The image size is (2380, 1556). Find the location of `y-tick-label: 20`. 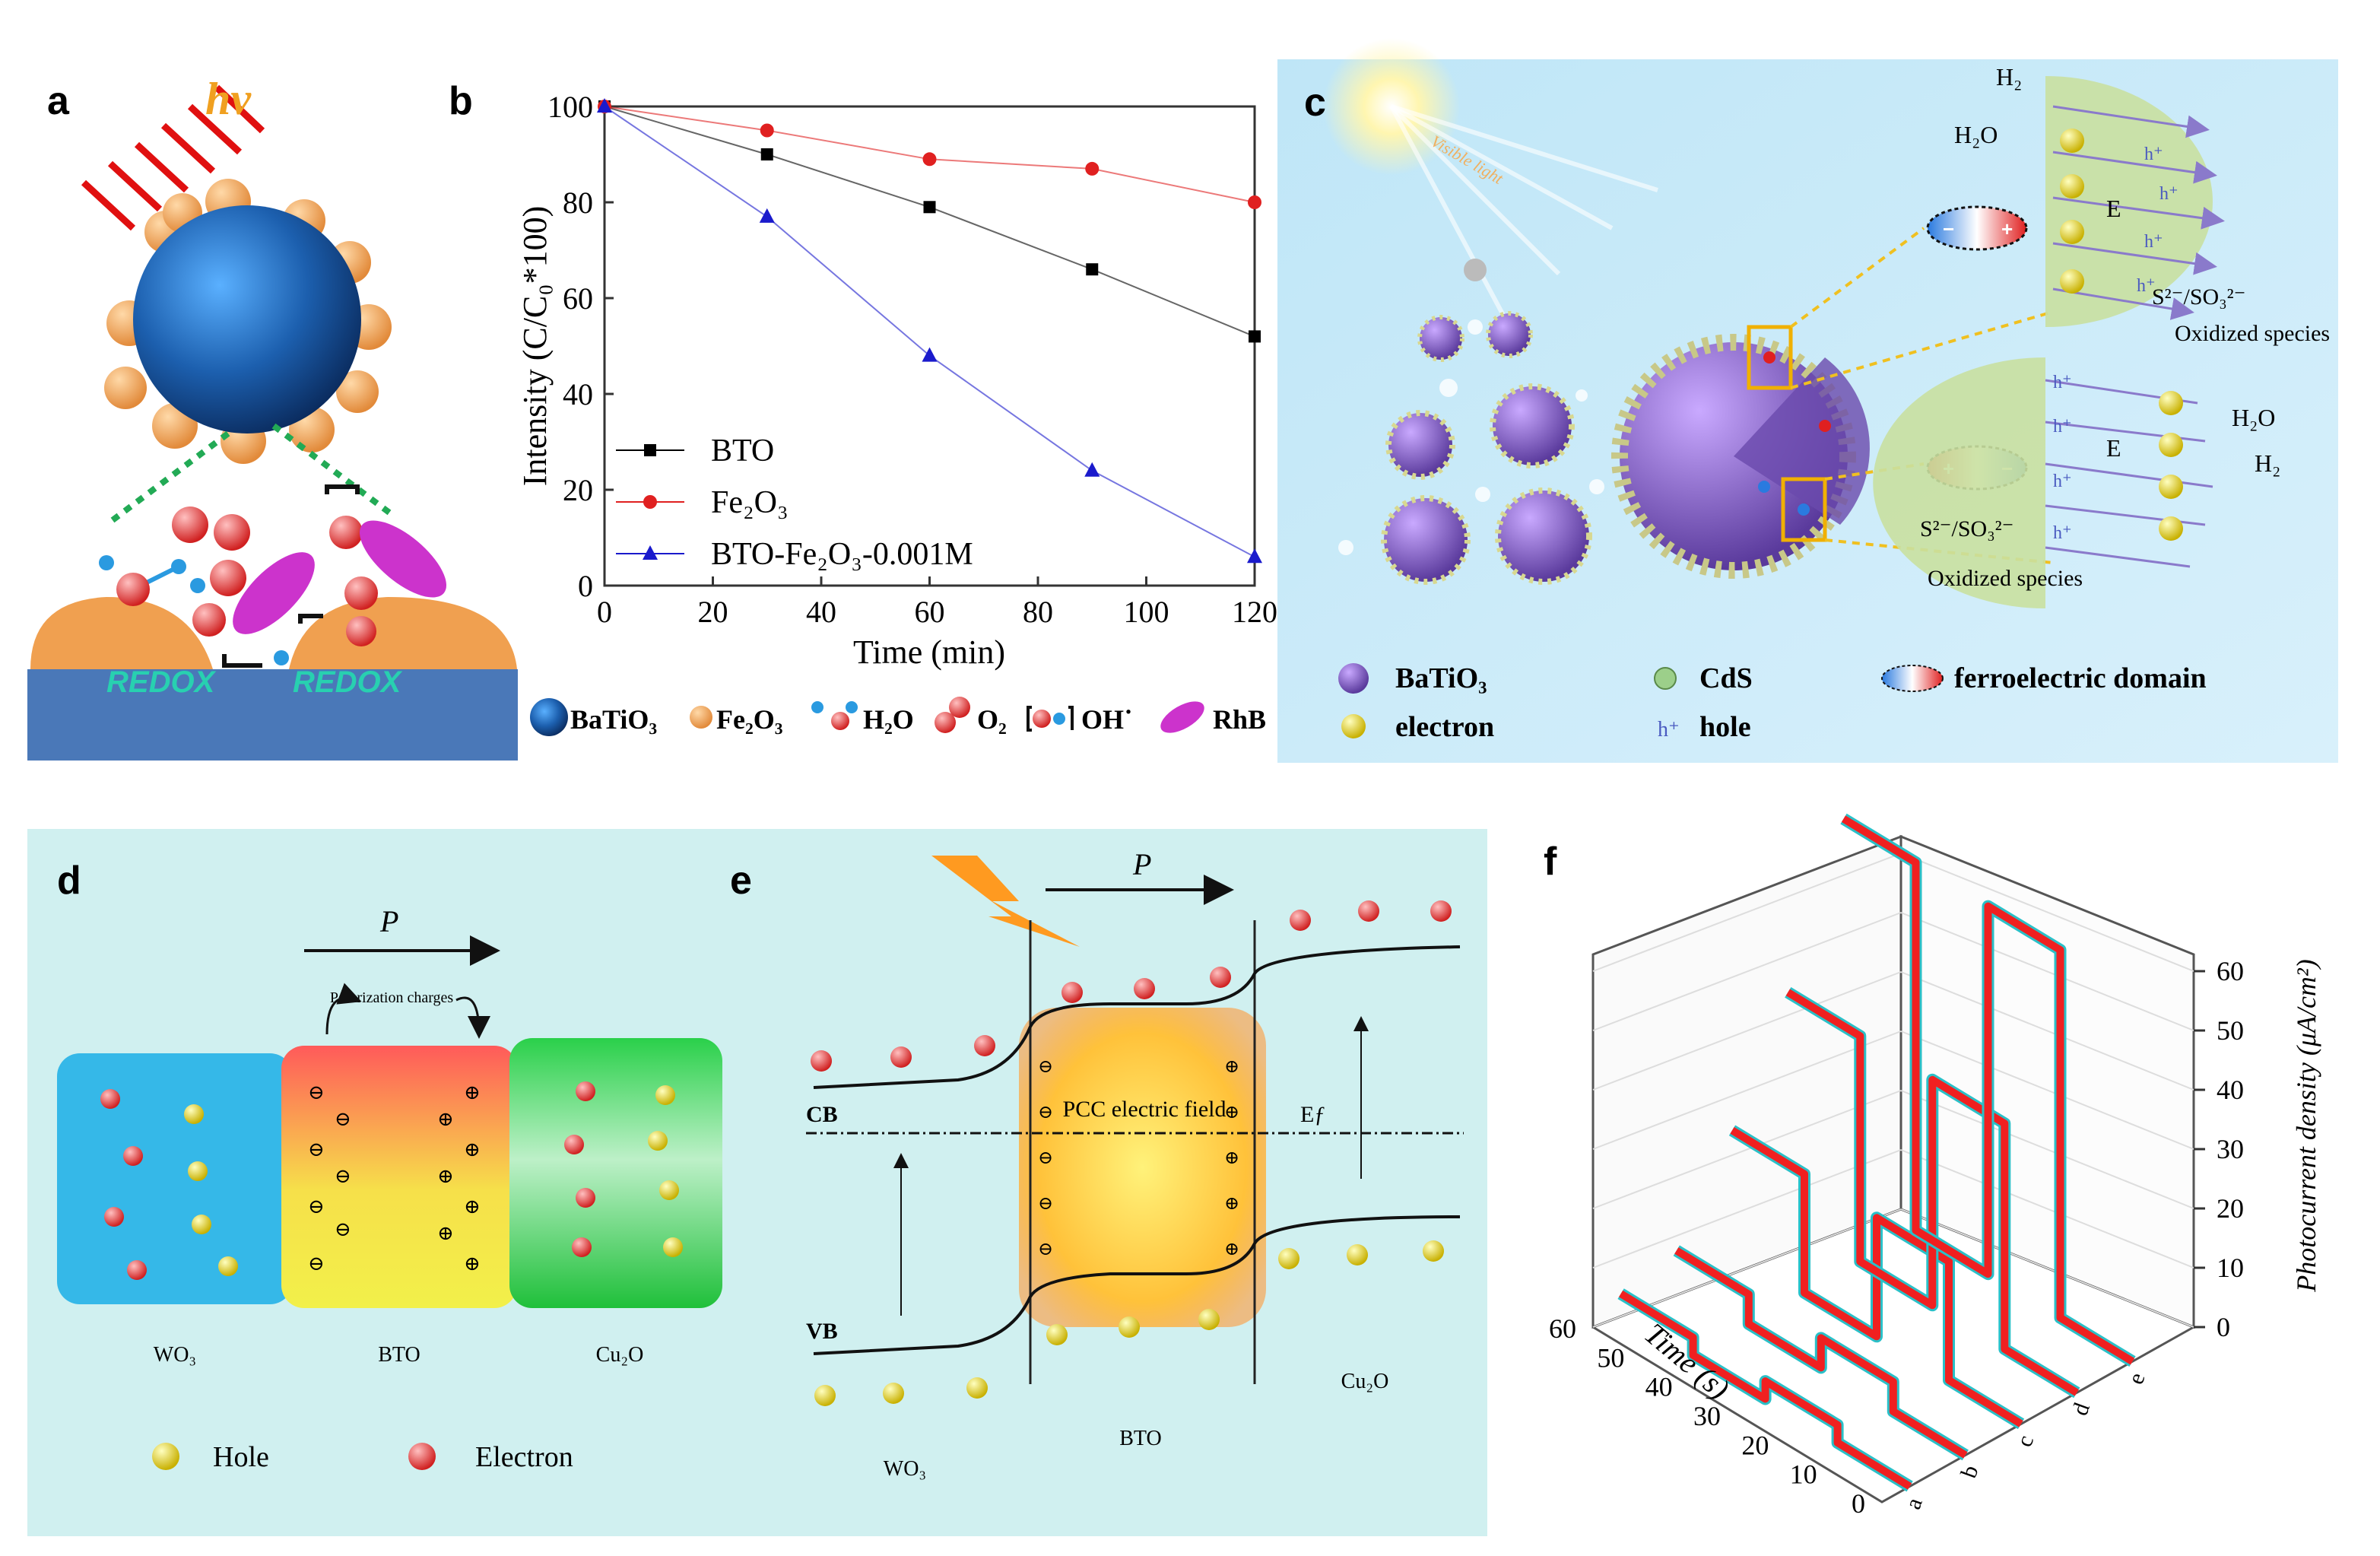

y-tick-label: 20 is located at coordinates (578, 490).